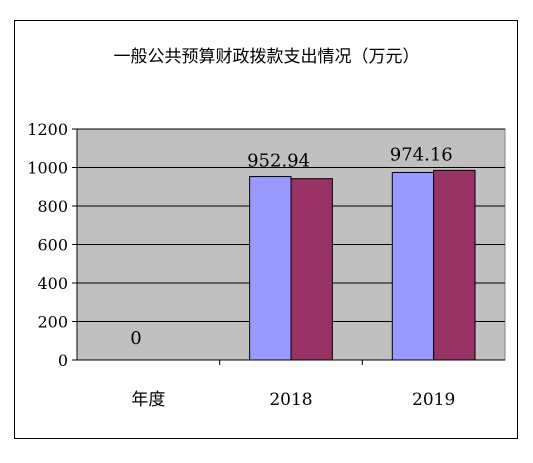  Describe the element at coordinates (47, 129) in the screenshot. I see `y-tick-label: 1200` at that location.